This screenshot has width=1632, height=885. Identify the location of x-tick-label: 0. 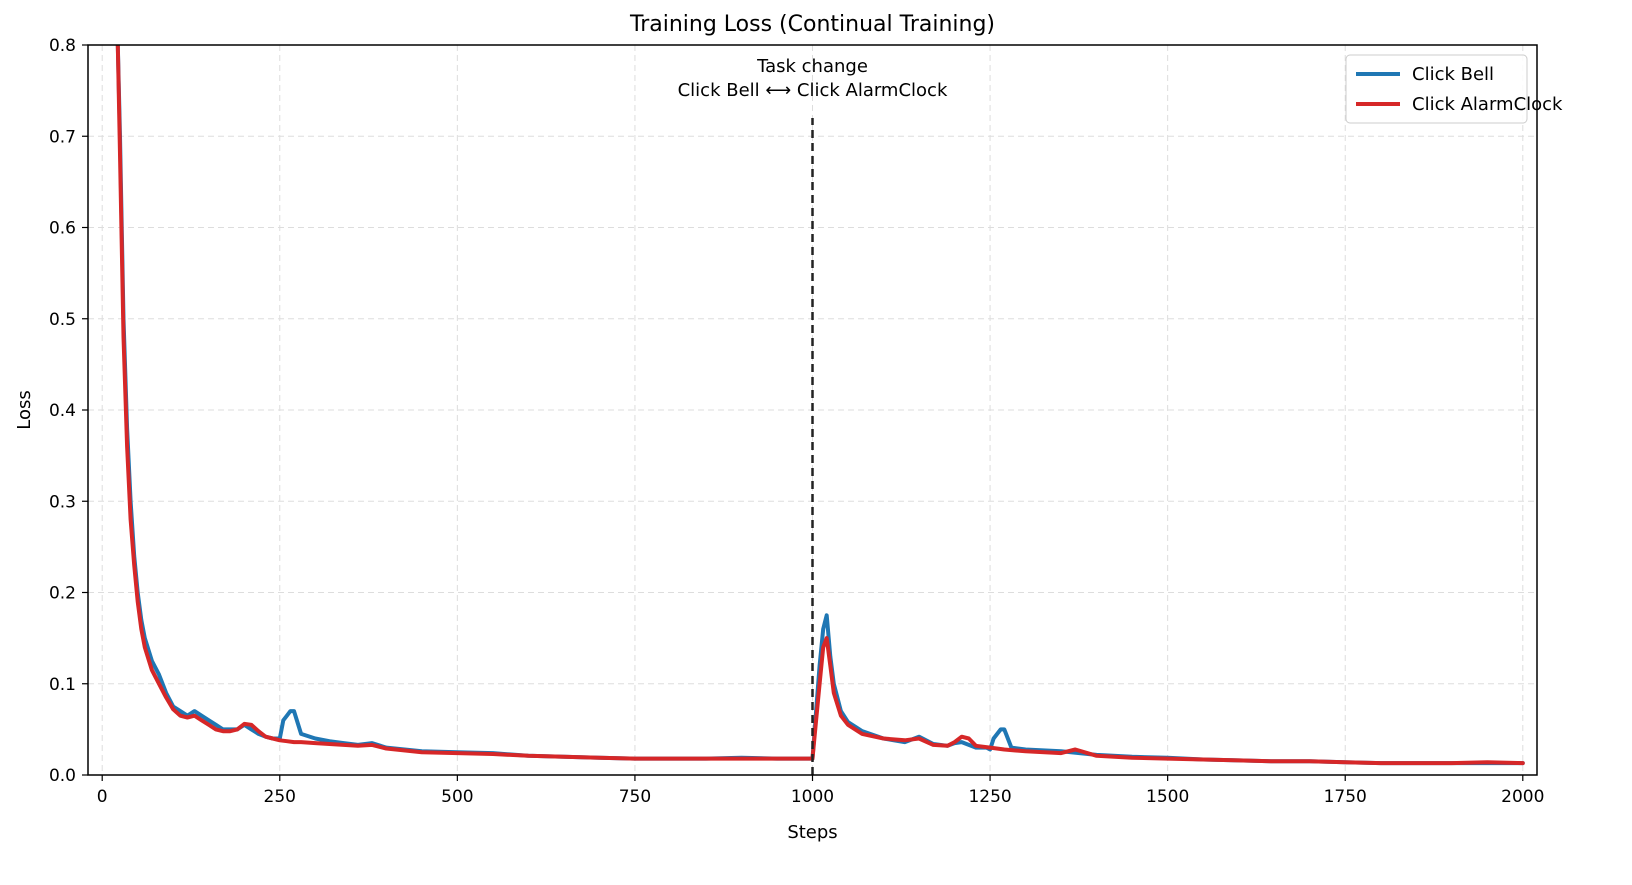
(102, 797).